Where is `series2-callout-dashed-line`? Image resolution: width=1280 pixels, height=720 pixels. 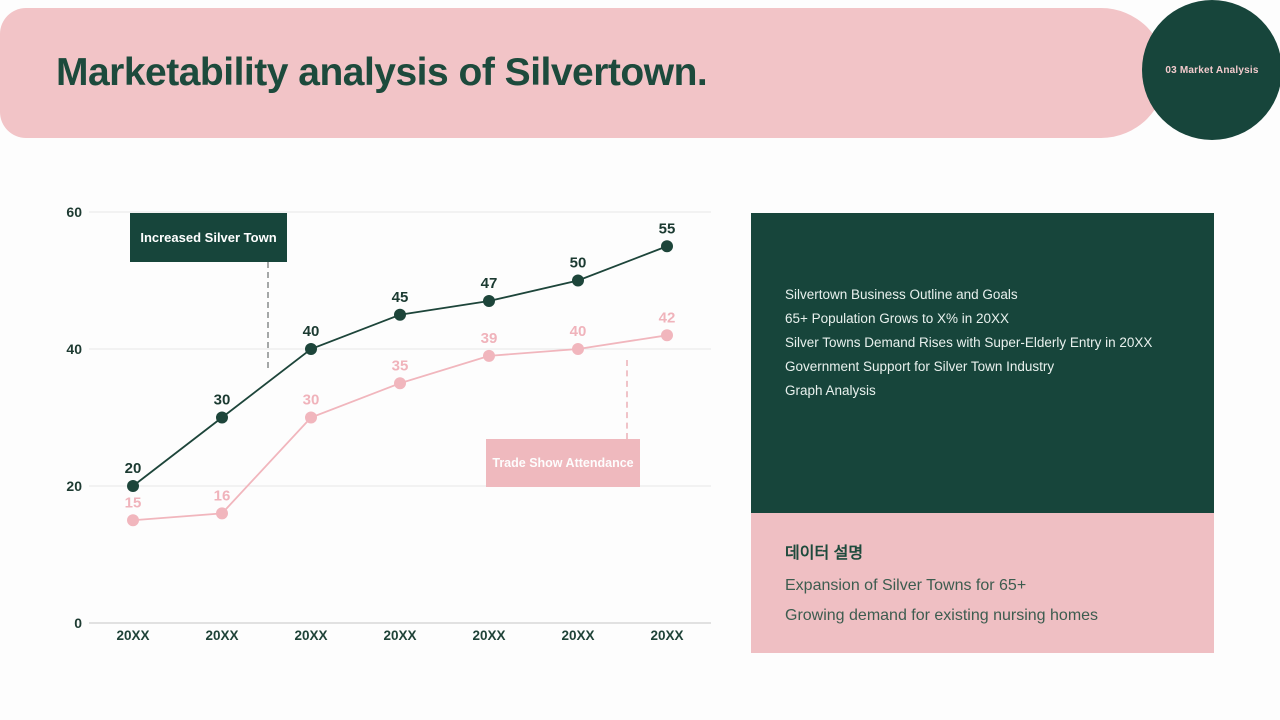
series2-callout-dashed-line is located at coordinates (627, 399).